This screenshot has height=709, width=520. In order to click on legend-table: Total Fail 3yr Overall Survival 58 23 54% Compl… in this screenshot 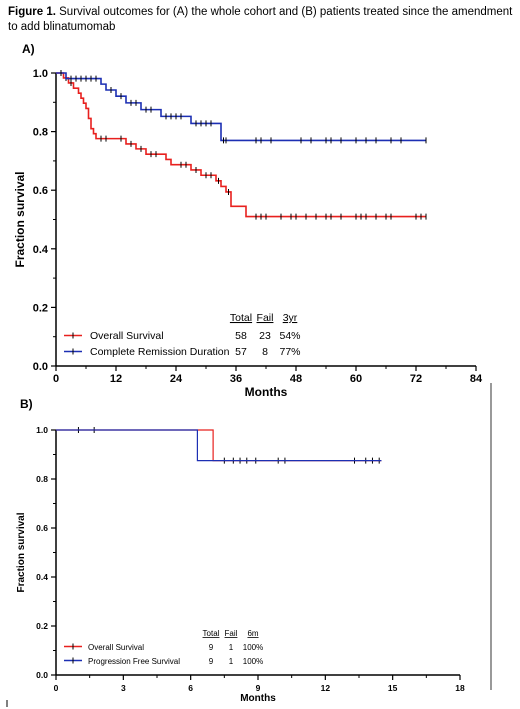, I will do `click(182, 335)`.